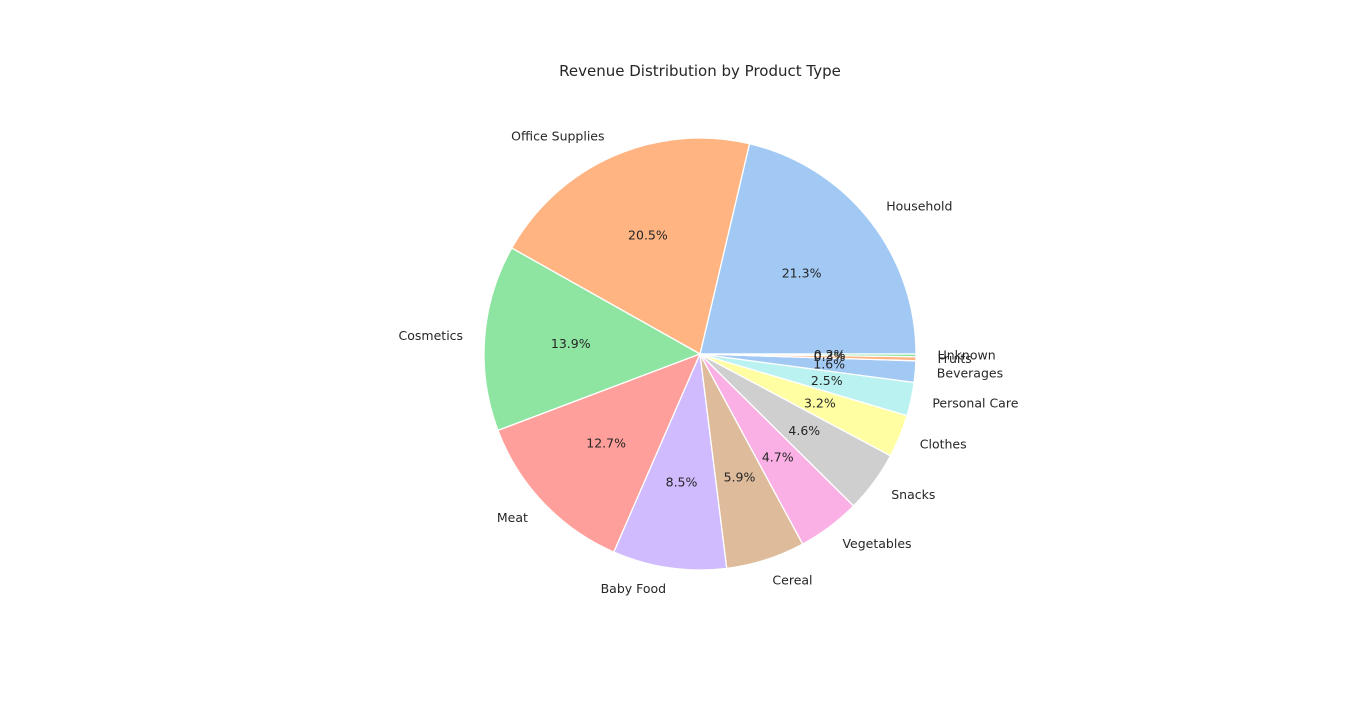 This screenshot has height=703, width=1366. I want to click on percent-label-vegetables: 4.7%, so click(778, 457).